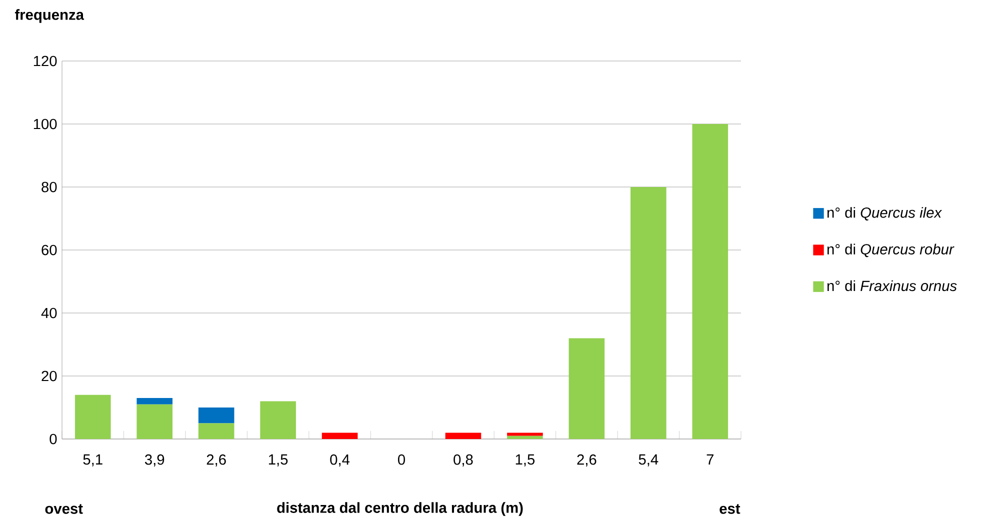 This screenshot has height=522, width=994. Describe the element at coordinates (45, 124) in the screenshot. I see `y-tick-label: 100` at that location.